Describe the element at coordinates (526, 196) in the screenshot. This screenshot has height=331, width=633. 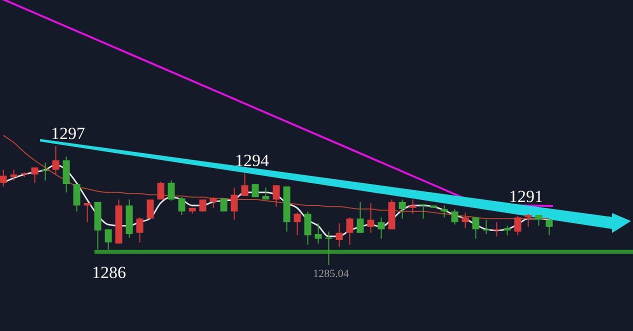
I see `annotation: 1291` at that location.